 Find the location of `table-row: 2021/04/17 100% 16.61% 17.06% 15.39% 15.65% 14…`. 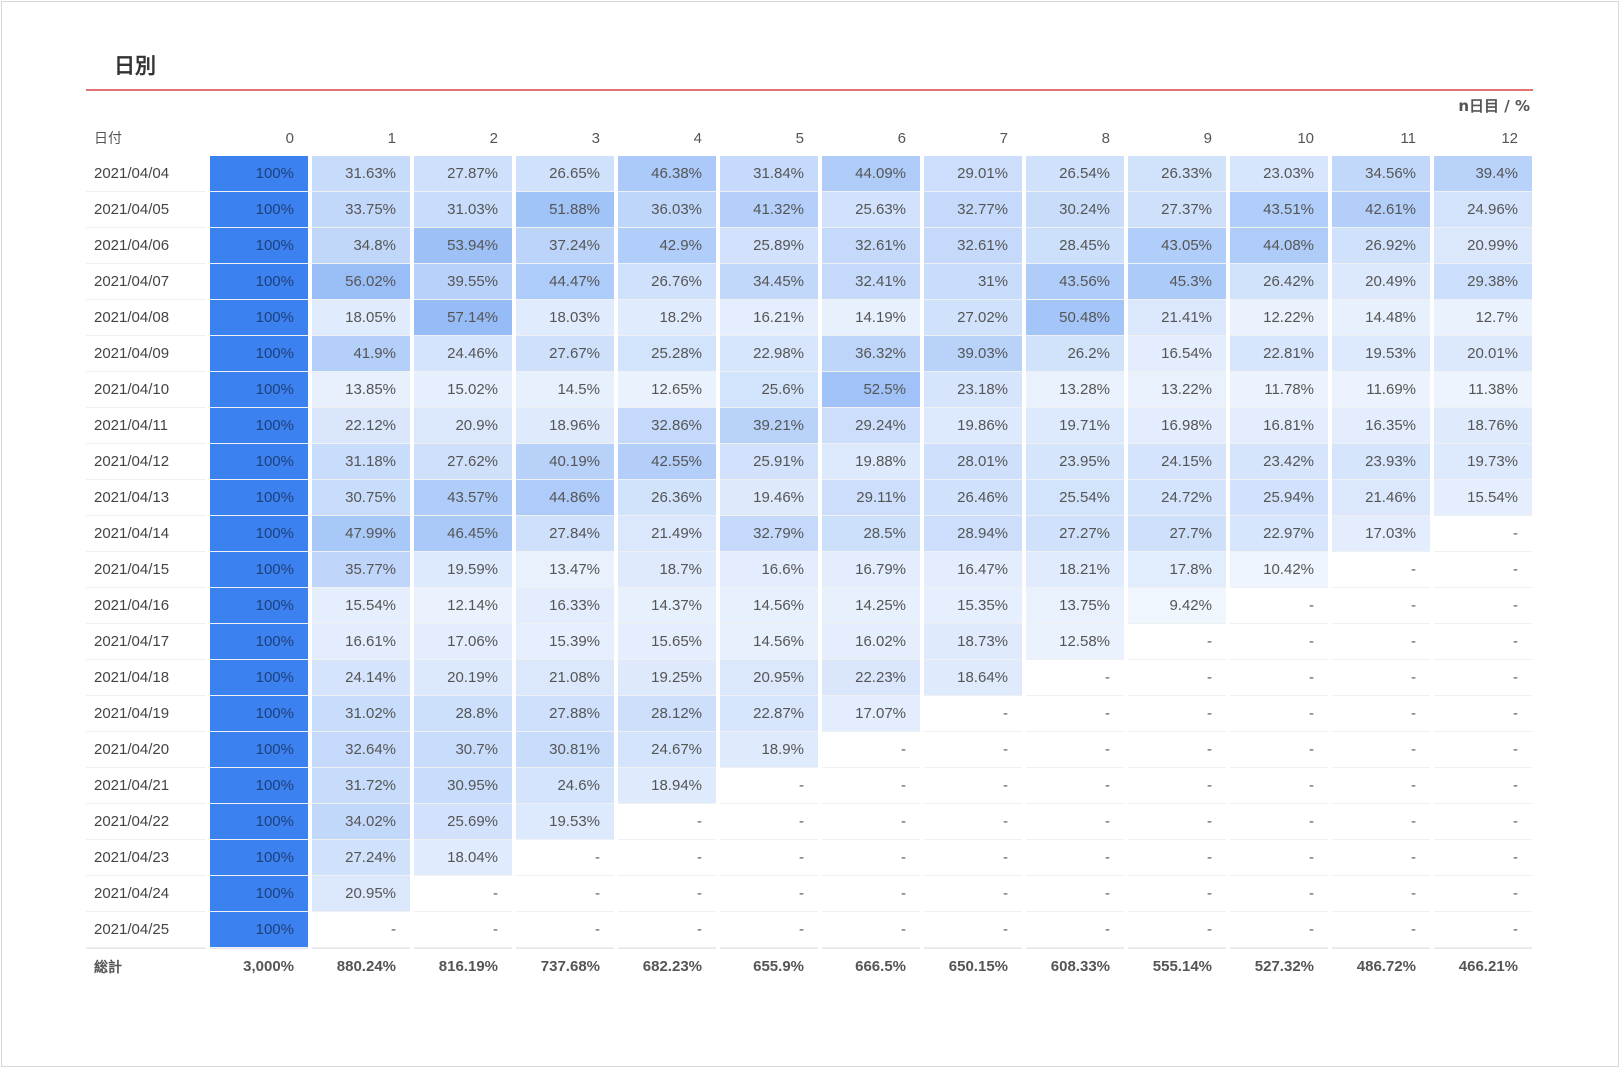

table-row: 2021/04/17 100% 16.61% 17.06% 15.39% 15.65% 14… is located at coordinates (809, 642).